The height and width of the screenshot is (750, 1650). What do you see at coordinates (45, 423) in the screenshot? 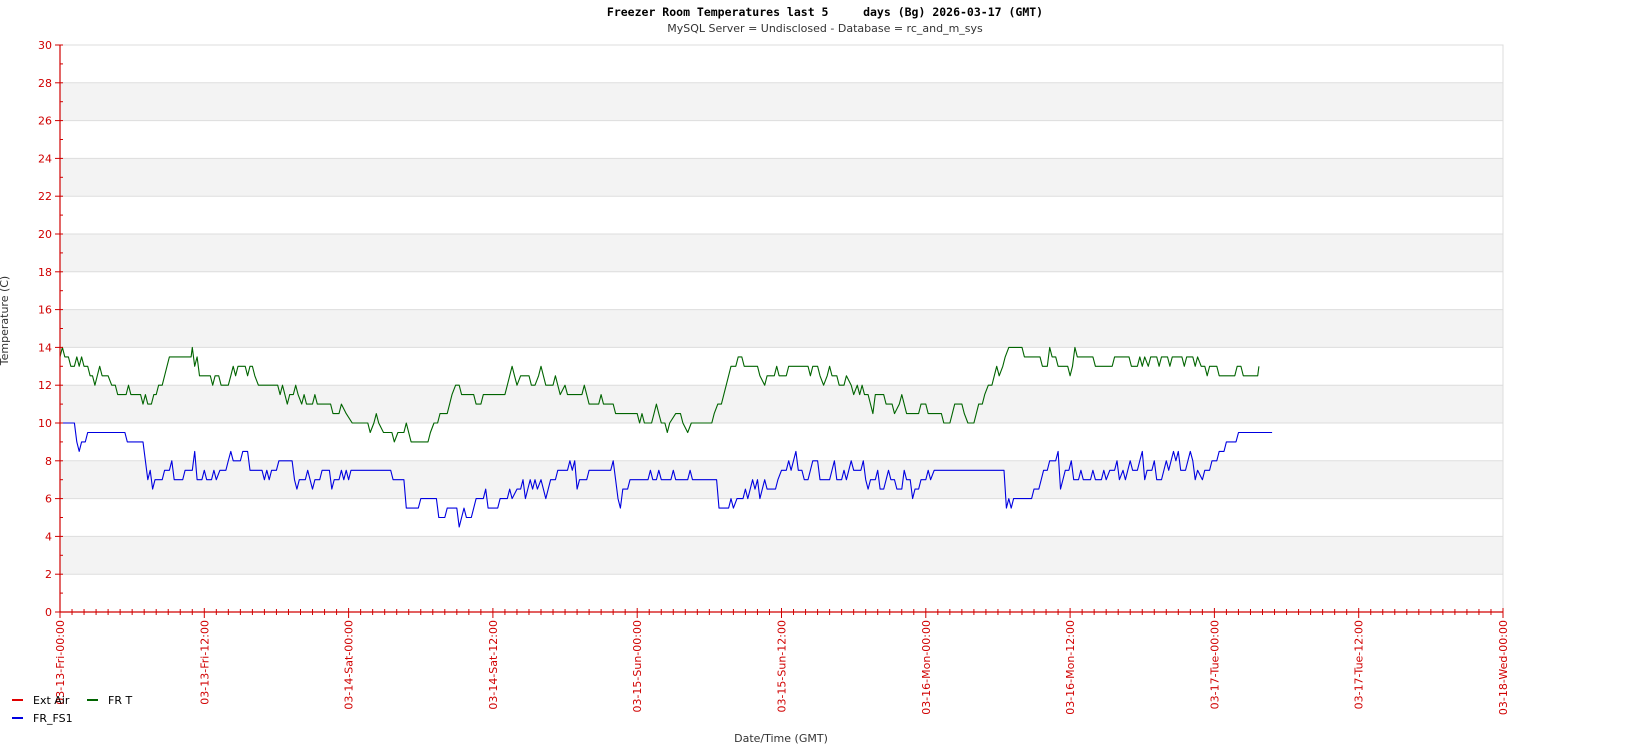
I see `y-tick-label: 10` at bounding box center [45, 423].